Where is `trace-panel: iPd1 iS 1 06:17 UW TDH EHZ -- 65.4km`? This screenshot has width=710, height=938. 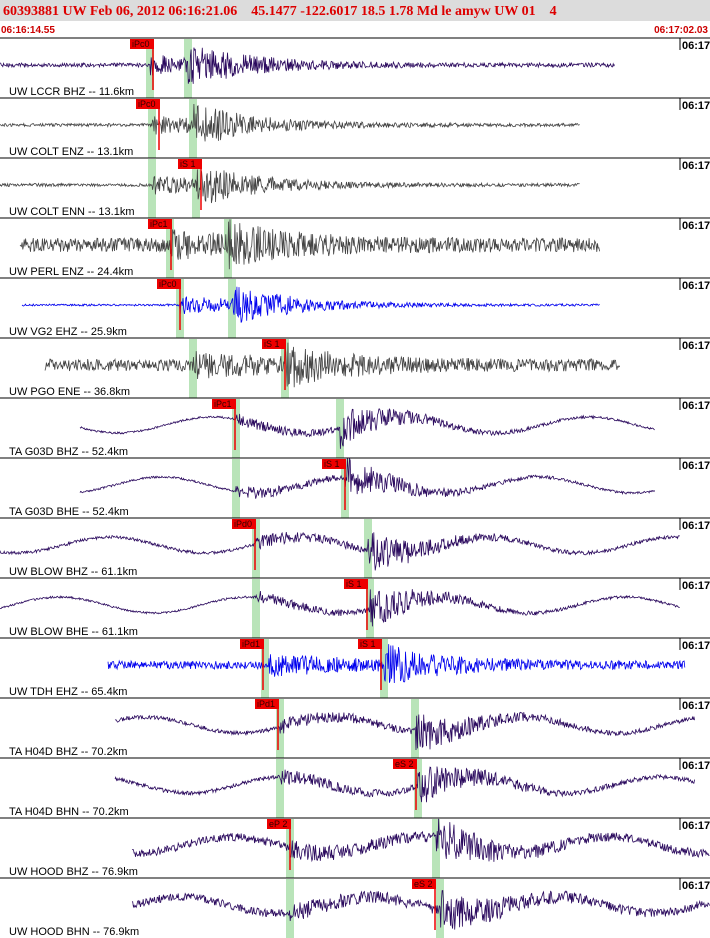
trace-panel: iPd1 iS 1 06:17 UW TDH EHZ -- 65.4km is located at coordinates (355, 667).